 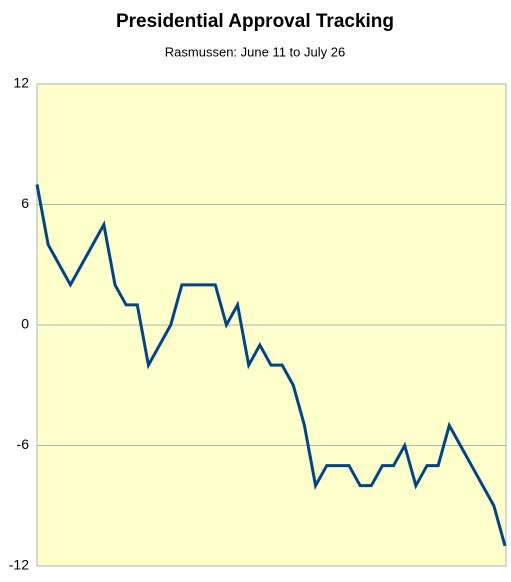 What do you see at coordinates (255, 21) in the screenshot?
I see `chart-title: Presidential Approval Tracking` at bounding box center [255, 21].